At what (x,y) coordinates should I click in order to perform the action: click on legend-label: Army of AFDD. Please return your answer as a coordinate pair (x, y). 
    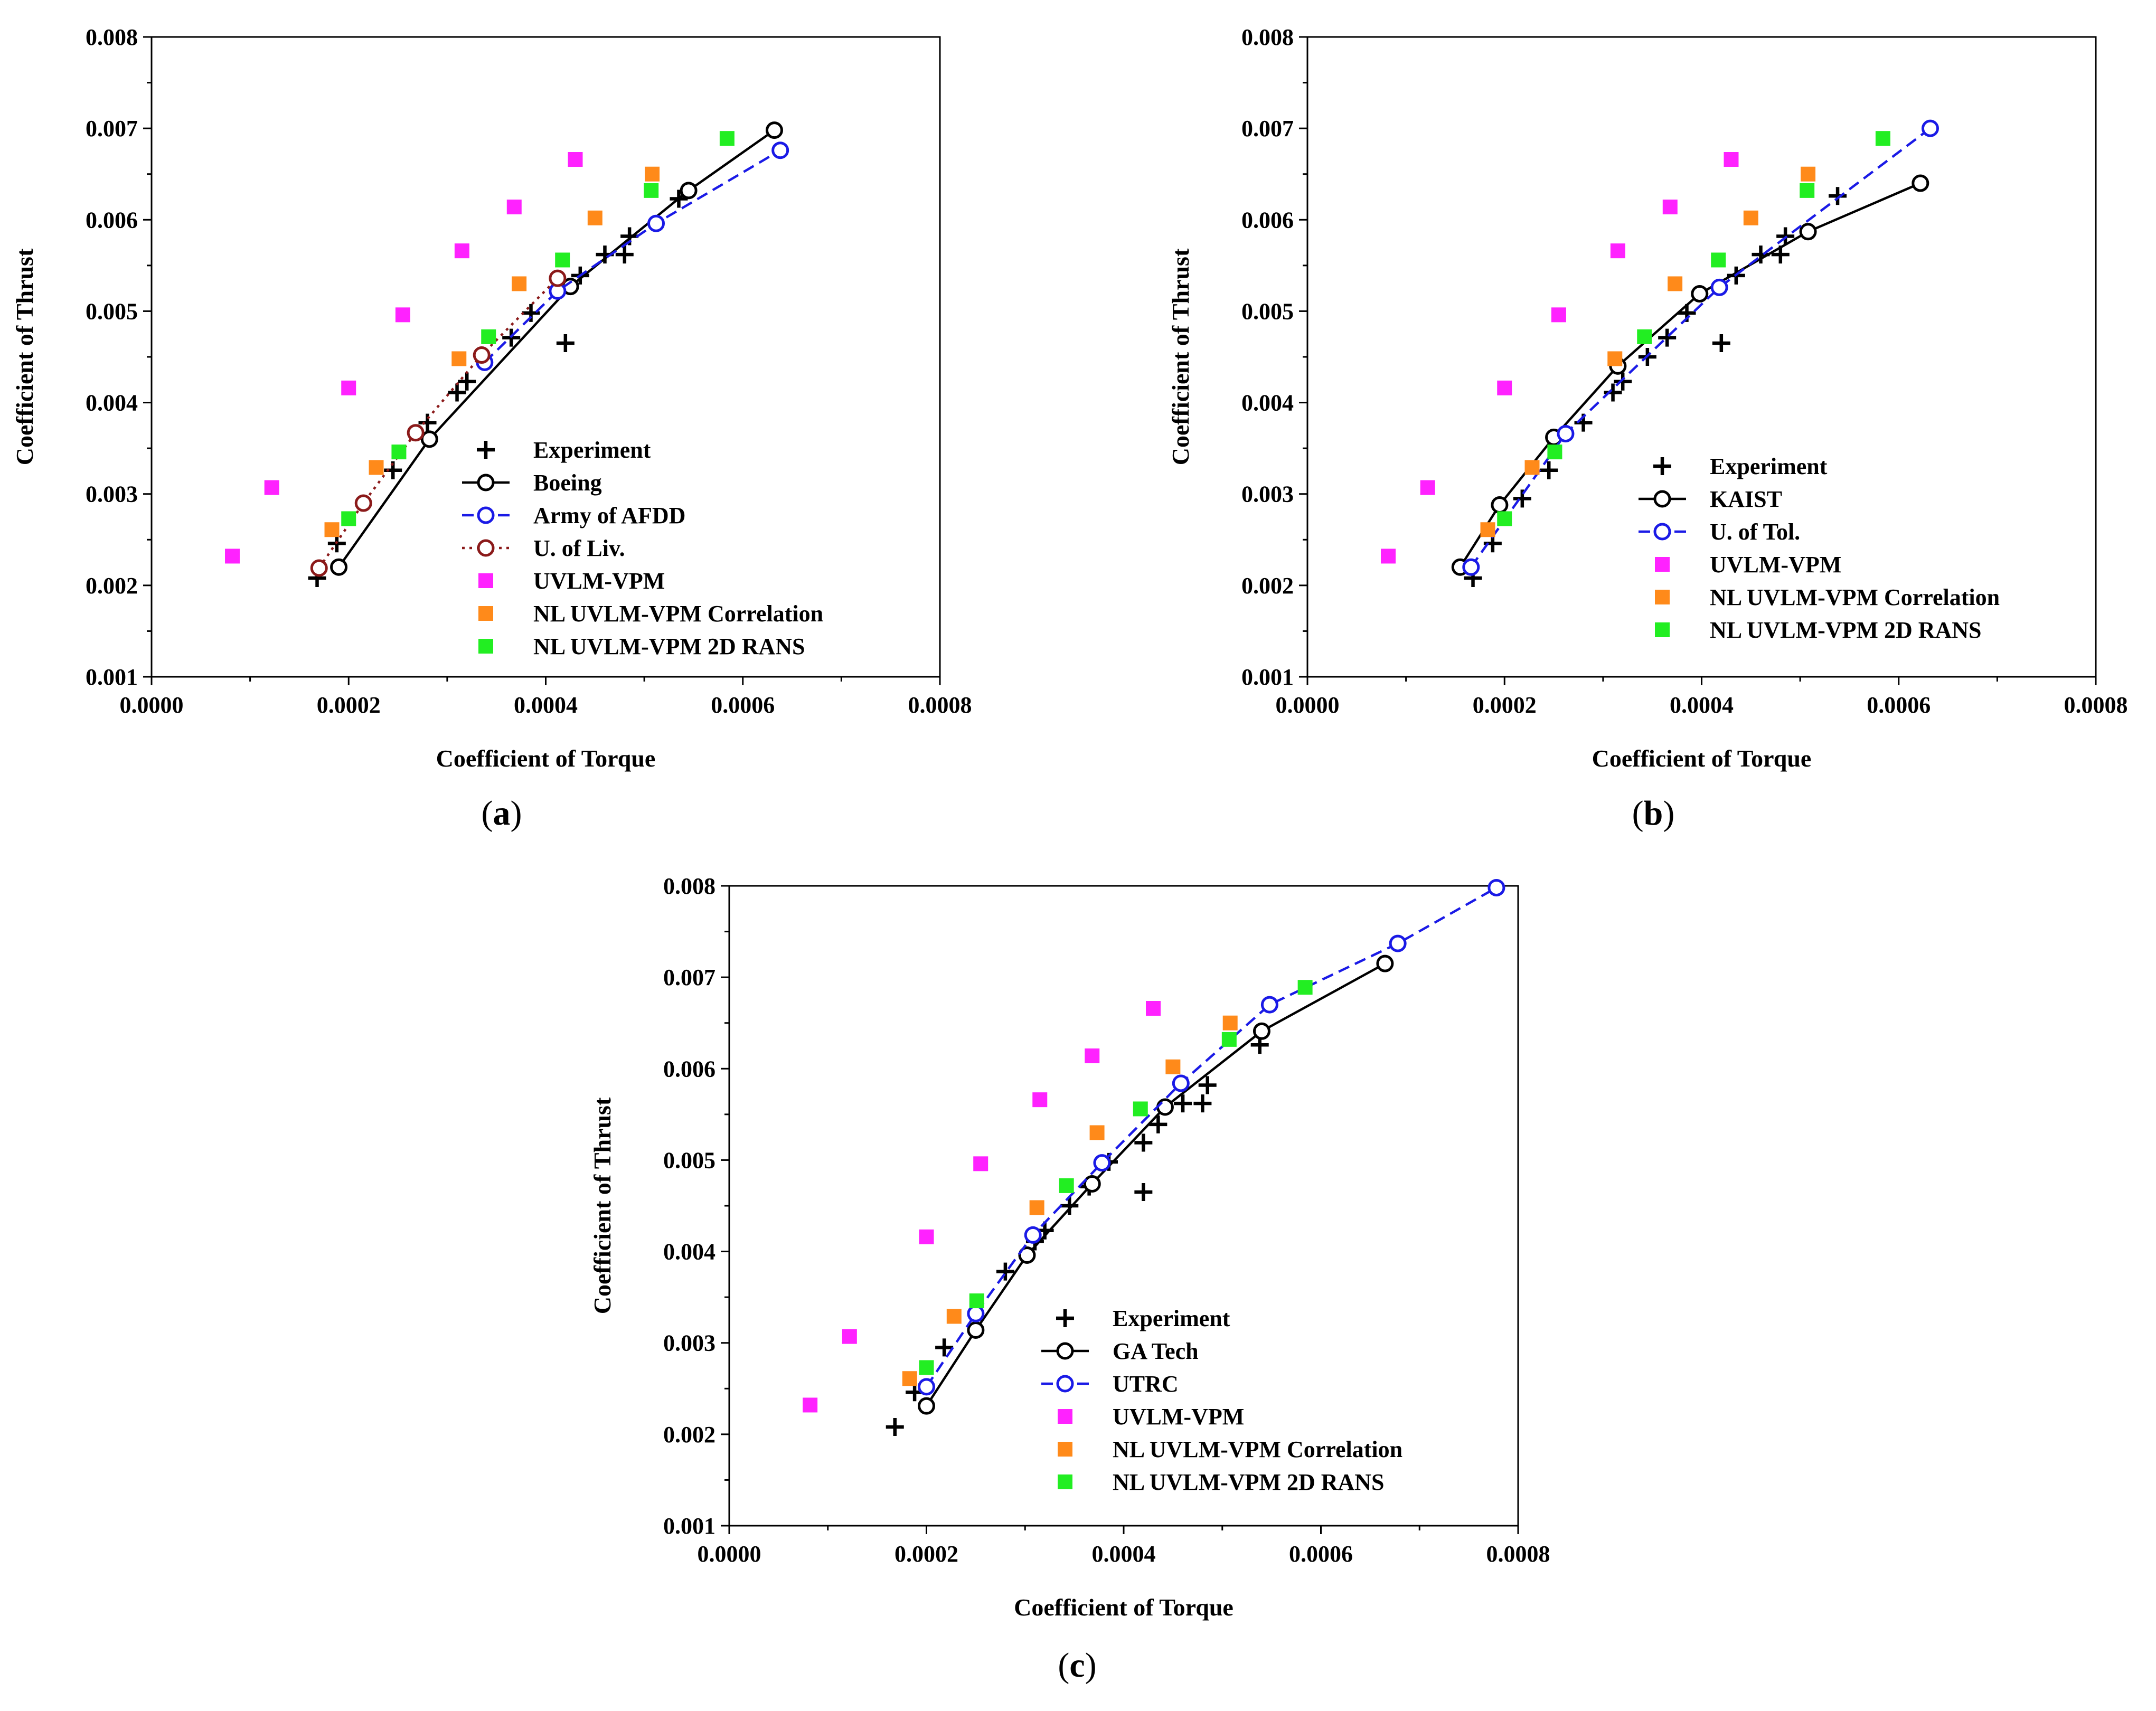
    Looking at the image, I should click on (609, 515).